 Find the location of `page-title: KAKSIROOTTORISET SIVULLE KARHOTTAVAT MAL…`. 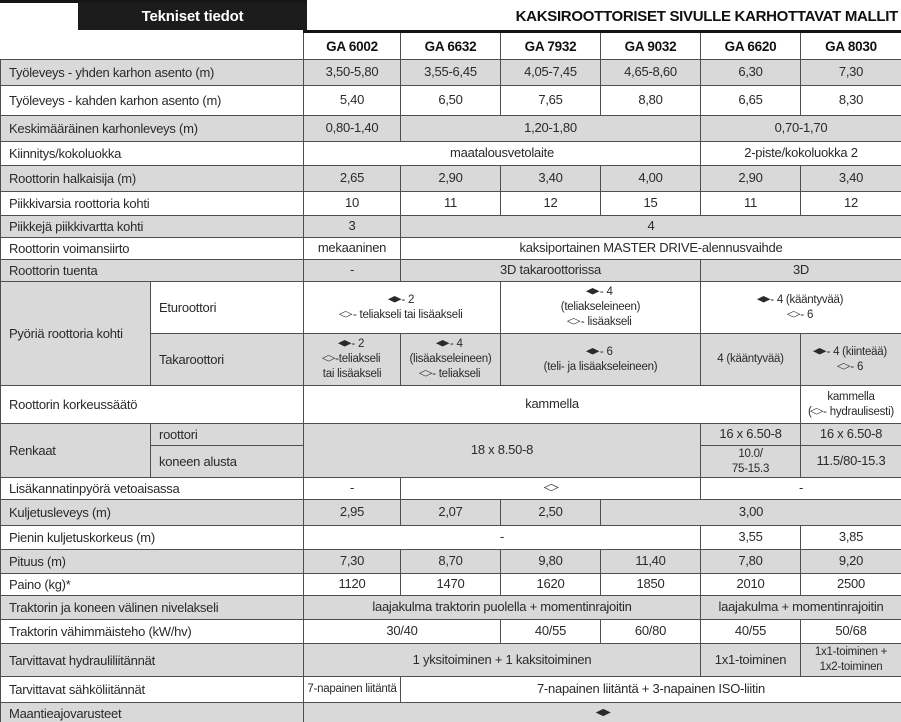

page-title: KAKSIROOTTORISET SIVULLE KARHOTTAVAT MAL… is located at coordinates (707, 16).